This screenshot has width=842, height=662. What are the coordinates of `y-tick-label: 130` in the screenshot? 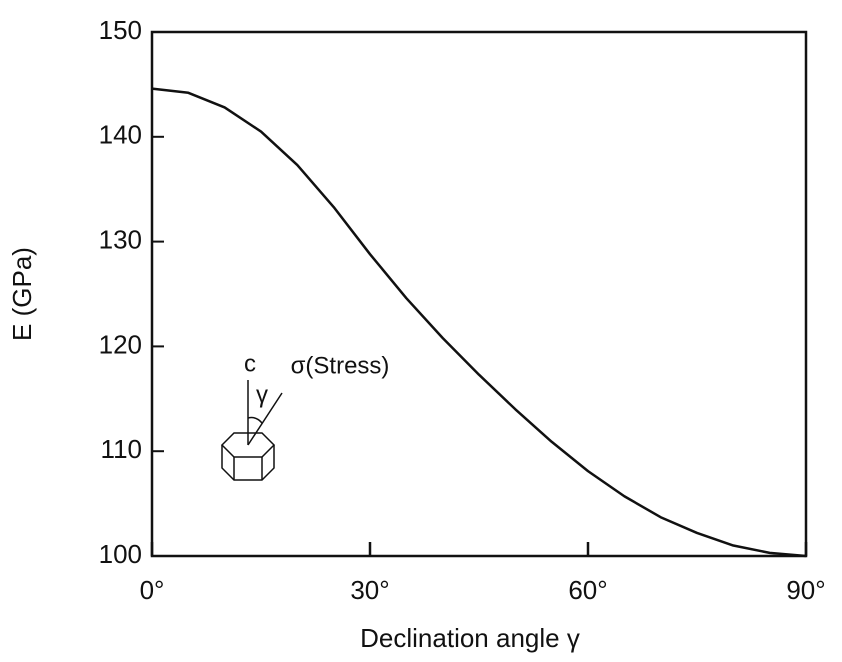 It's located at (120, 239).